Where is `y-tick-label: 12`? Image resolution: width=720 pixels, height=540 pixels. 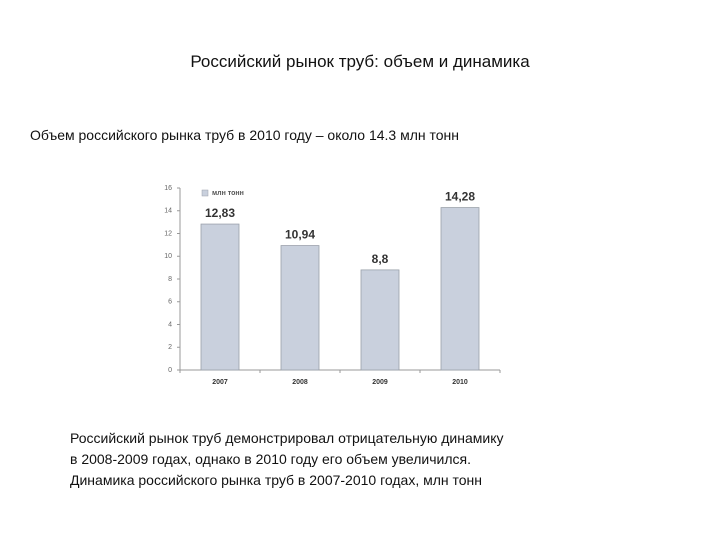
y-tick-label: 12 is located at coordinates (168, 233).